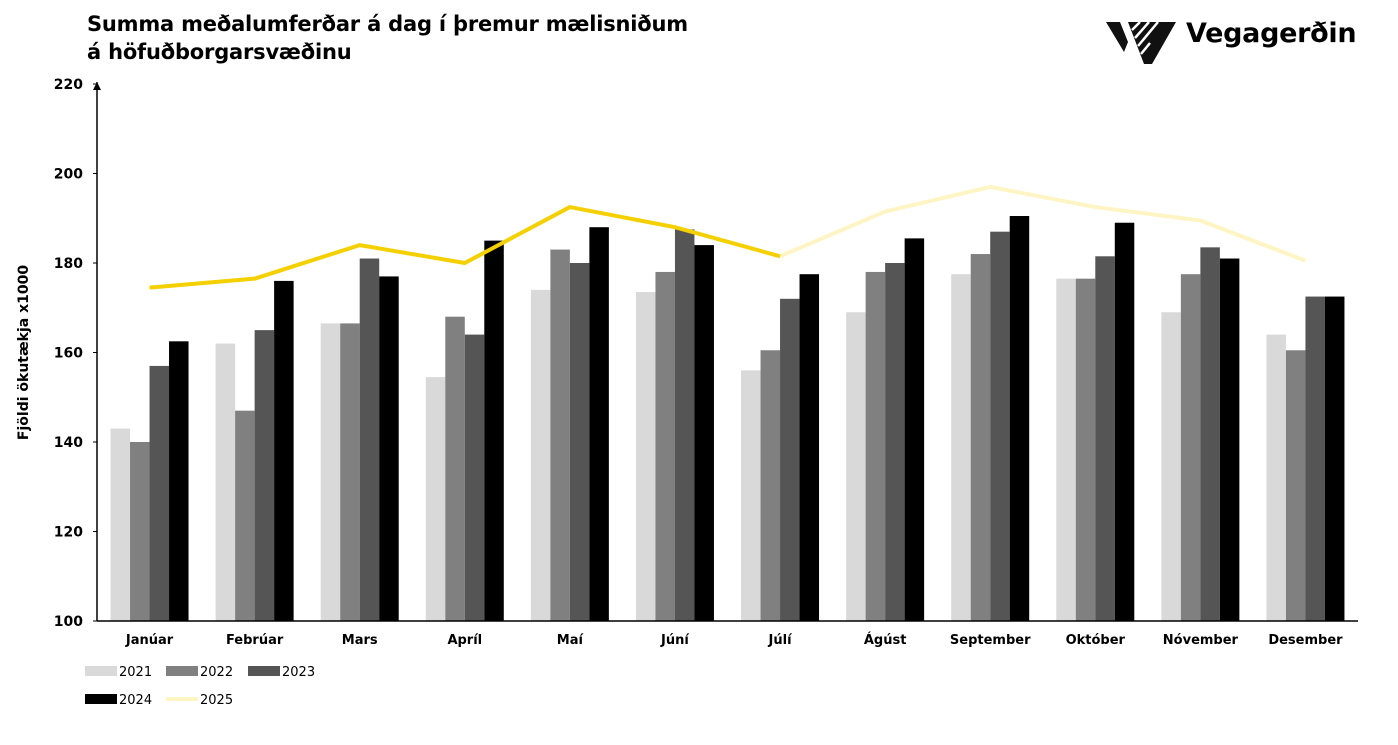  I want to click on legend-label-2025: 2025, so click(216, 700).